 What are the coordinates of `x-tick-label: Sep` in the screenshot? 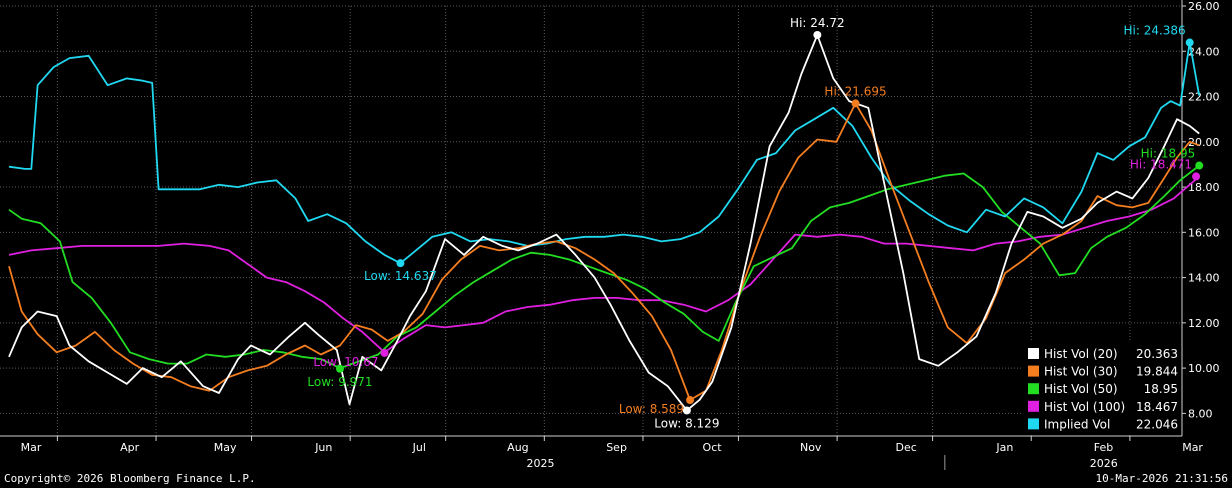 It's located at (616, 447).